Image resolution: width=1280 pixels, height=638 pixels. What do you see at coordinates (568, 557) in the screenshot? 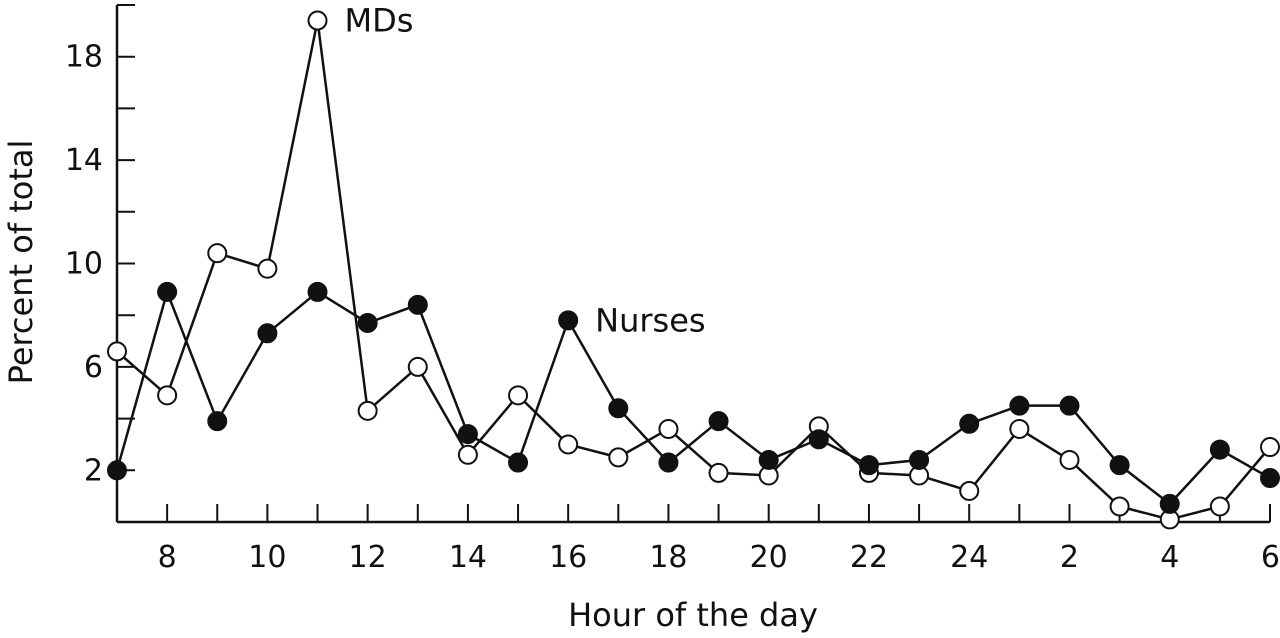
I see `x-tick-label: 16` at bounding box center [568, 557].